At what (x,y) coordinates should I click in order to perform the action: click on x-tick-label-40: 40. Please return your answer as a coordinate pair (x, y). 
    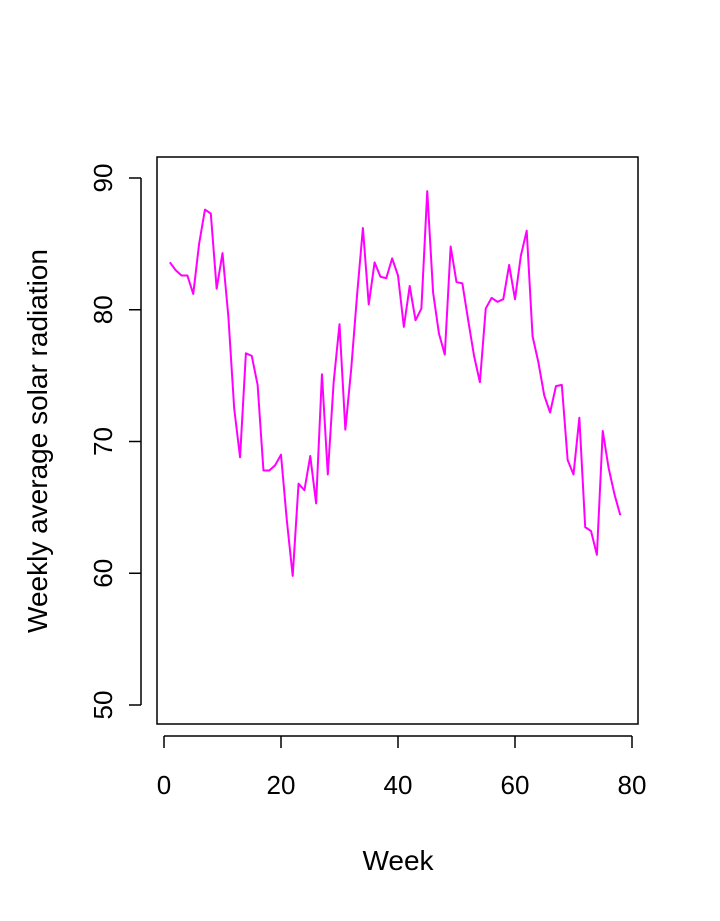
    Looking at the image, I should click on (398, 785).